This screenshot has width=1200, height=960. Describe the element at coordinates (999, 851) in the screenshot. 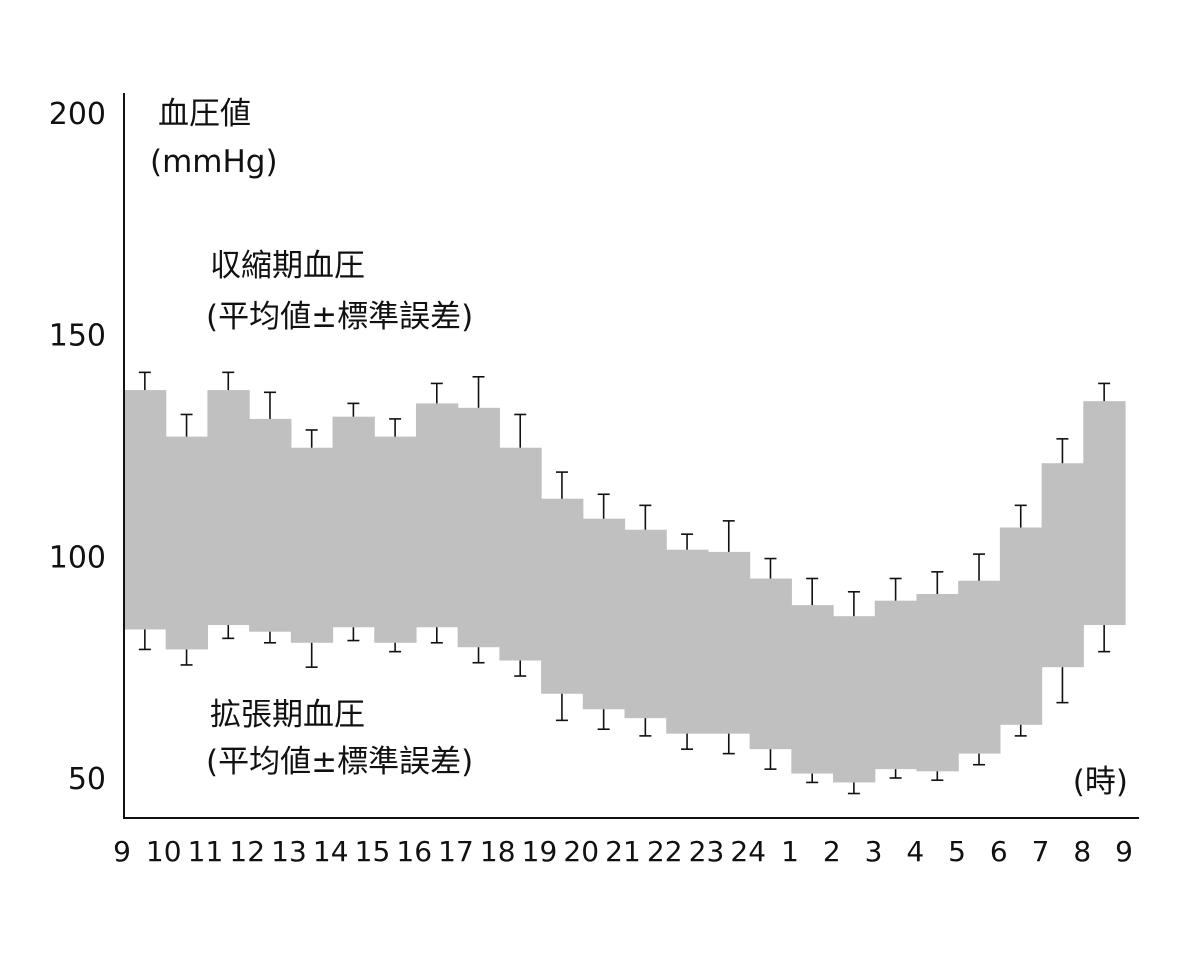

I see `x-tick-label: 6` at that location.